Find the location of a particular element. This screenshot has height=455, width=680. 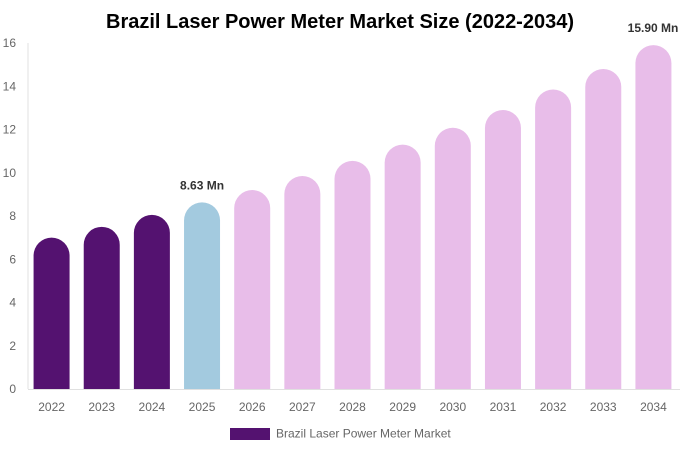

x-tick-label: 2023 is located at coordinates (101, 407).